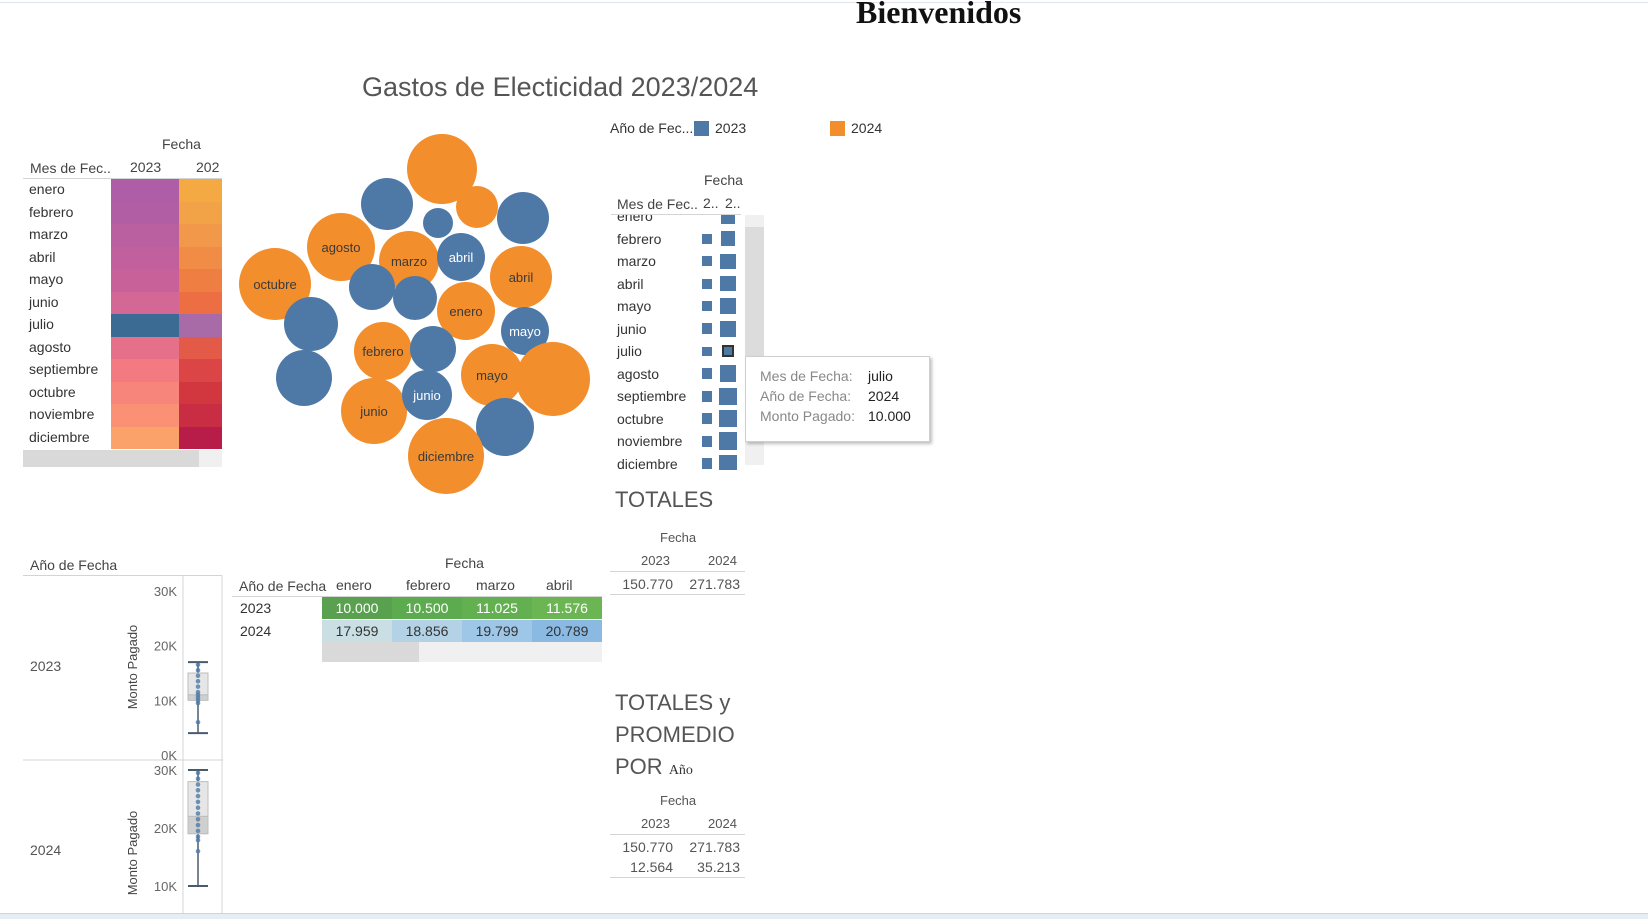 Image resolution: width=1648 pixels, height=919 pixels. What do you see at coordinates (383, 351) in the screenshot?
I see `bubble-febrero-2024` at bounding box center [383, 351].